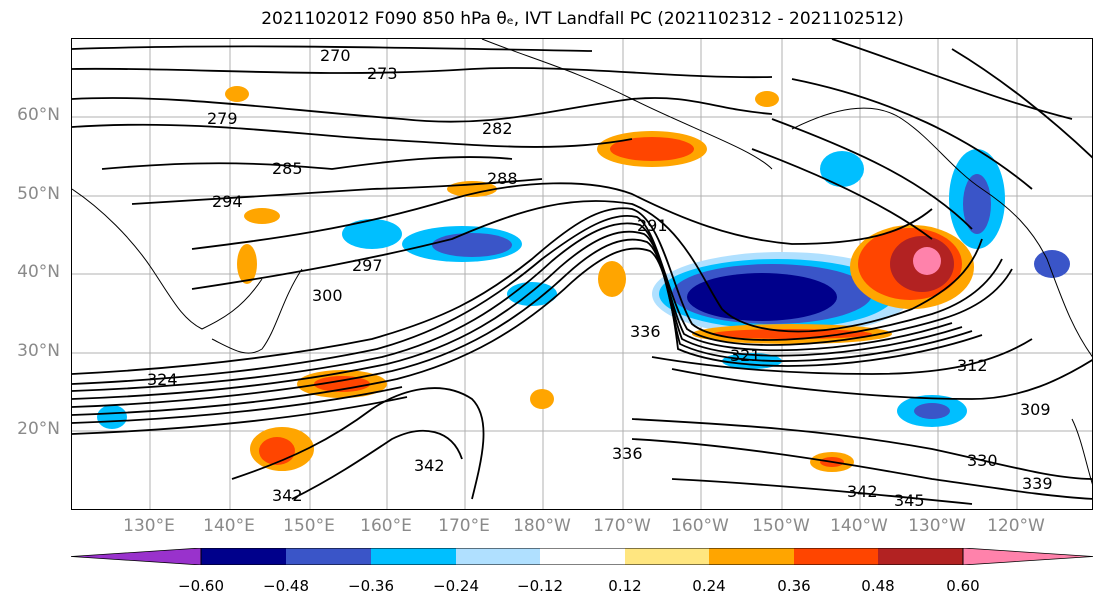  I want to click on colorbar-tick: 0.12, so click(625, 586).